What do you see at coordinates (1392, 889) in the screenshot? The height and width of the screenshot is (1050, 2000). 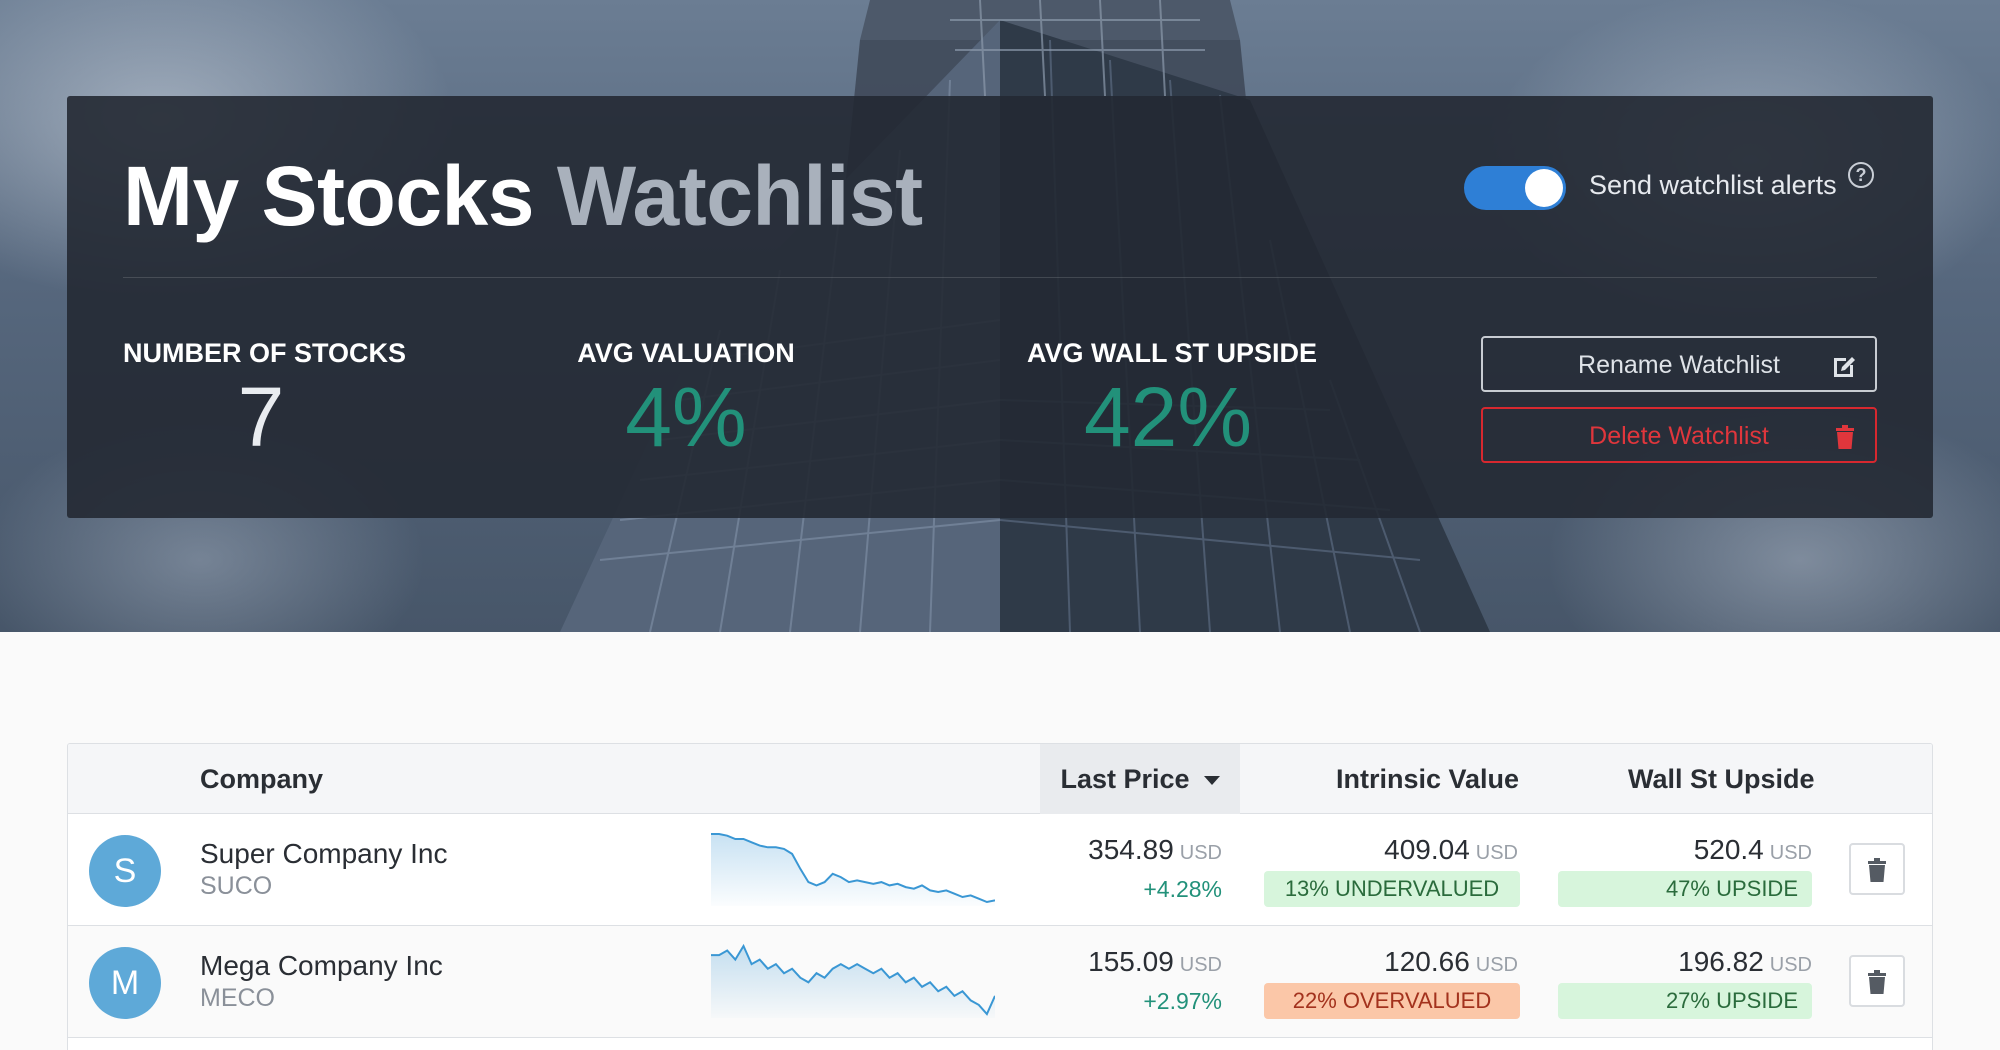 I see `valuation-badge: 13% UNDERVALUED` at bounding box center [1392, 889].